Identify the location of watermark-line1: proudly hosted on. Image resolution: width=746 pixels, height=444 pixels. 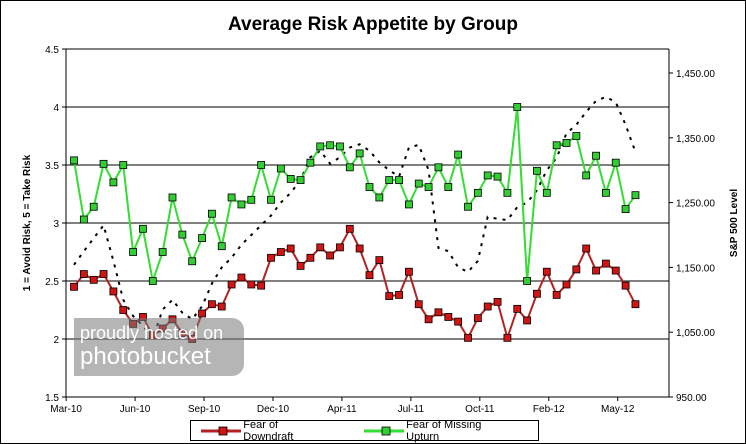
(152, 333).